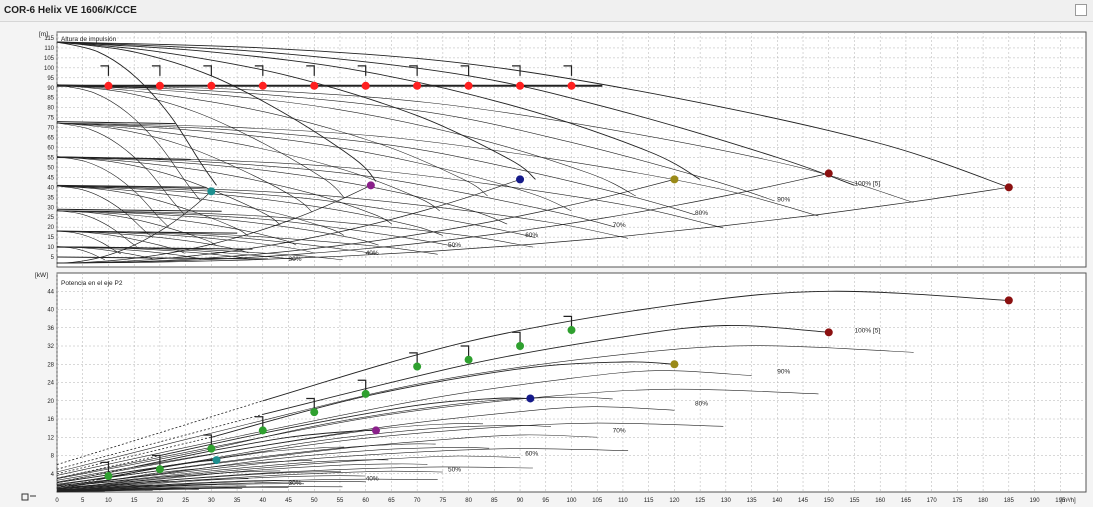 This screenshot has height=512, width=1093. Describe the element at coordinates (288, 501) in the screenshot. I see `x-tick-label: 45` at that location.